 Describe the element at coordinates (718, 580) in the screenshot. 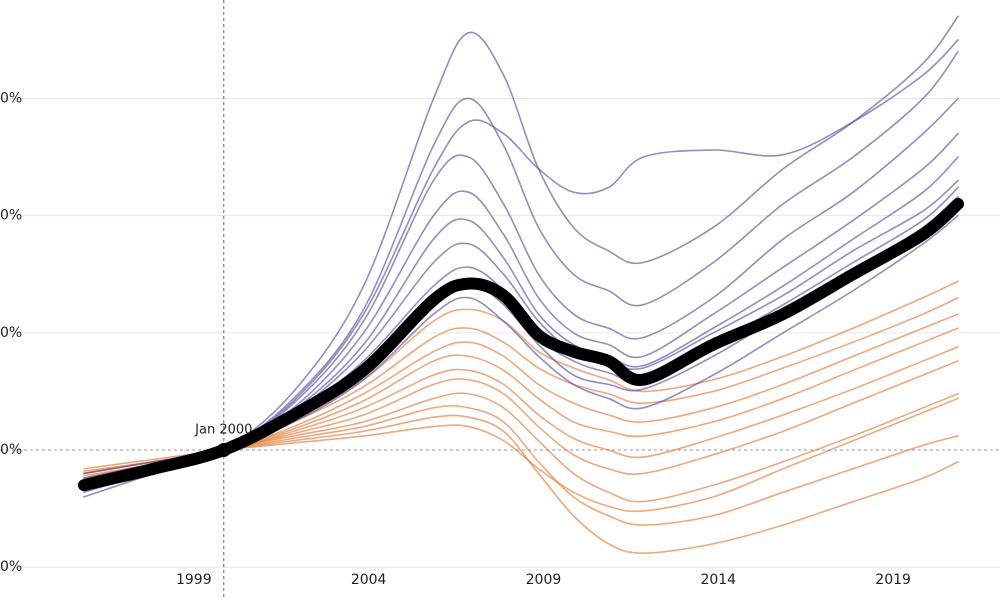

I see `x-tick-label: 2014` at that location.